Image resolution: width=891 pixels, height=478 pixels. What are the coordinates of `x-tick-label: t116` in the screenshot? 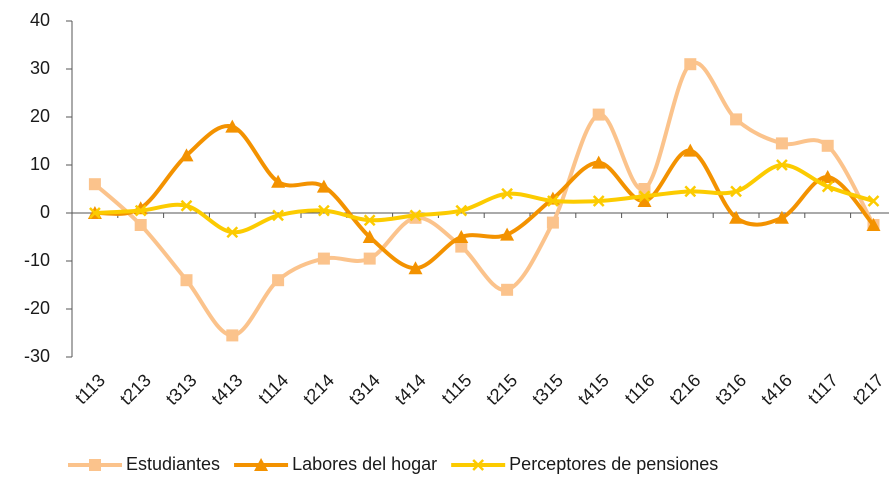 It's located at (640, 389).